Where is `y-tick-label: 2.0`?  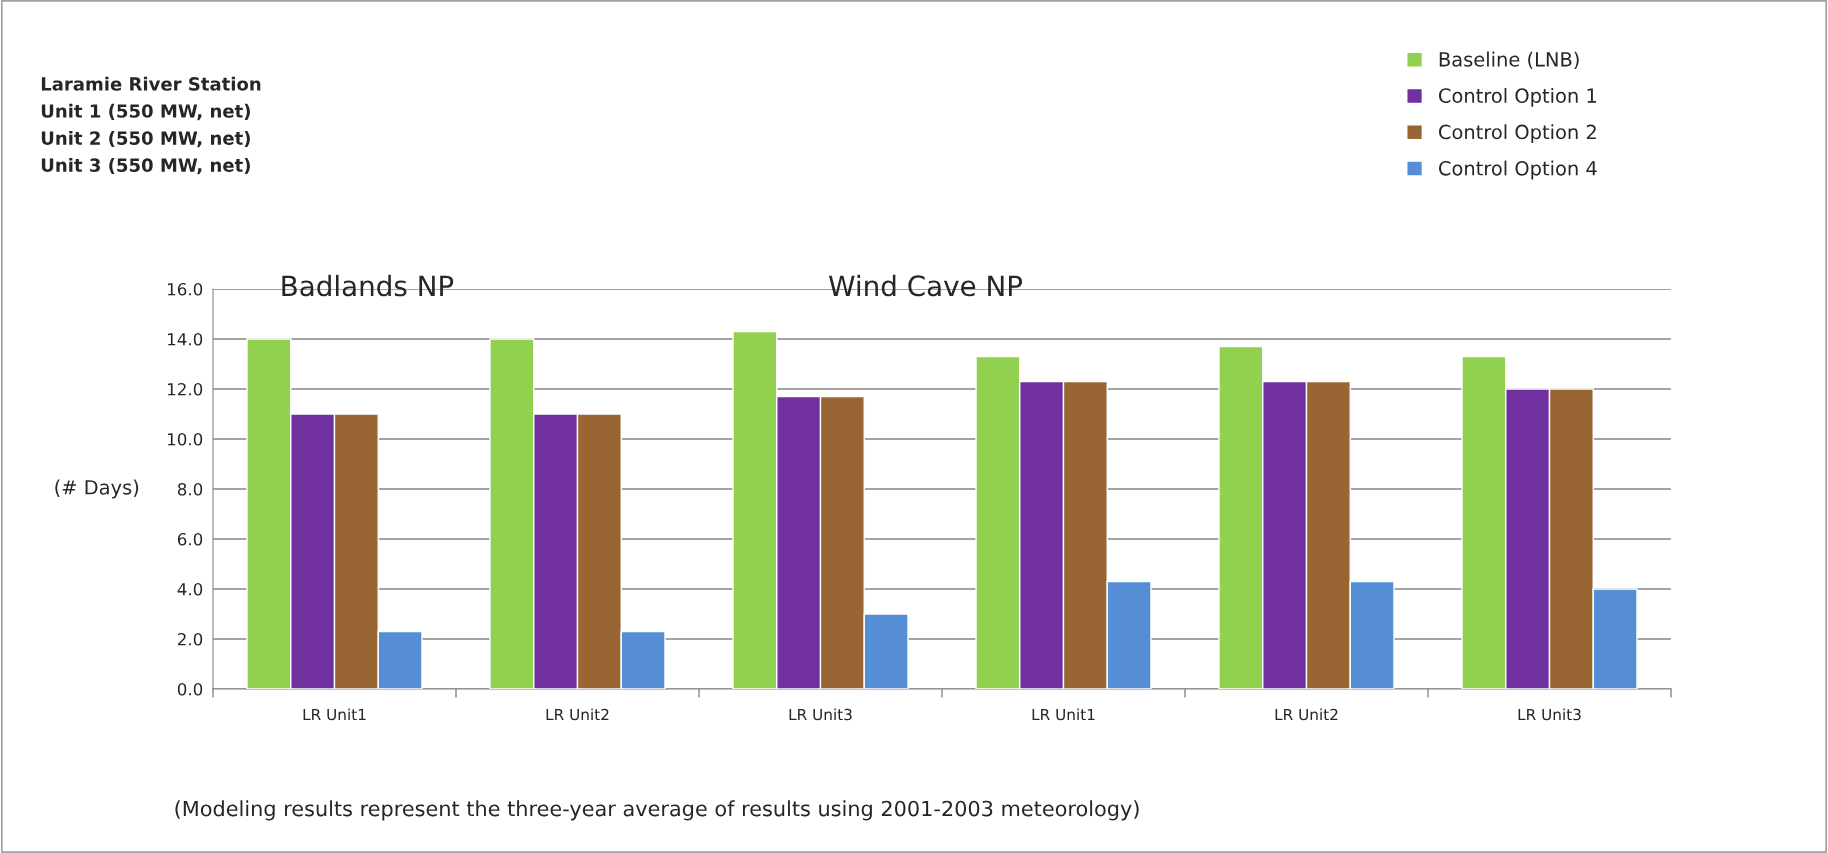
y-tick-label: 2.0 is located at coordinates (190, 639).